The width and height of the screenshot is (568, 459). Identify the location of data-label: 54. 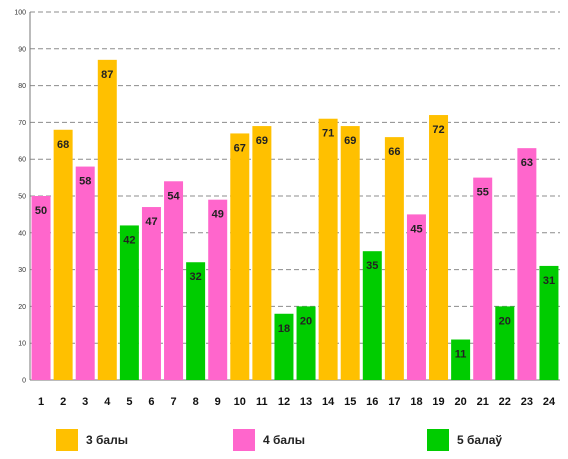
(173, 196).